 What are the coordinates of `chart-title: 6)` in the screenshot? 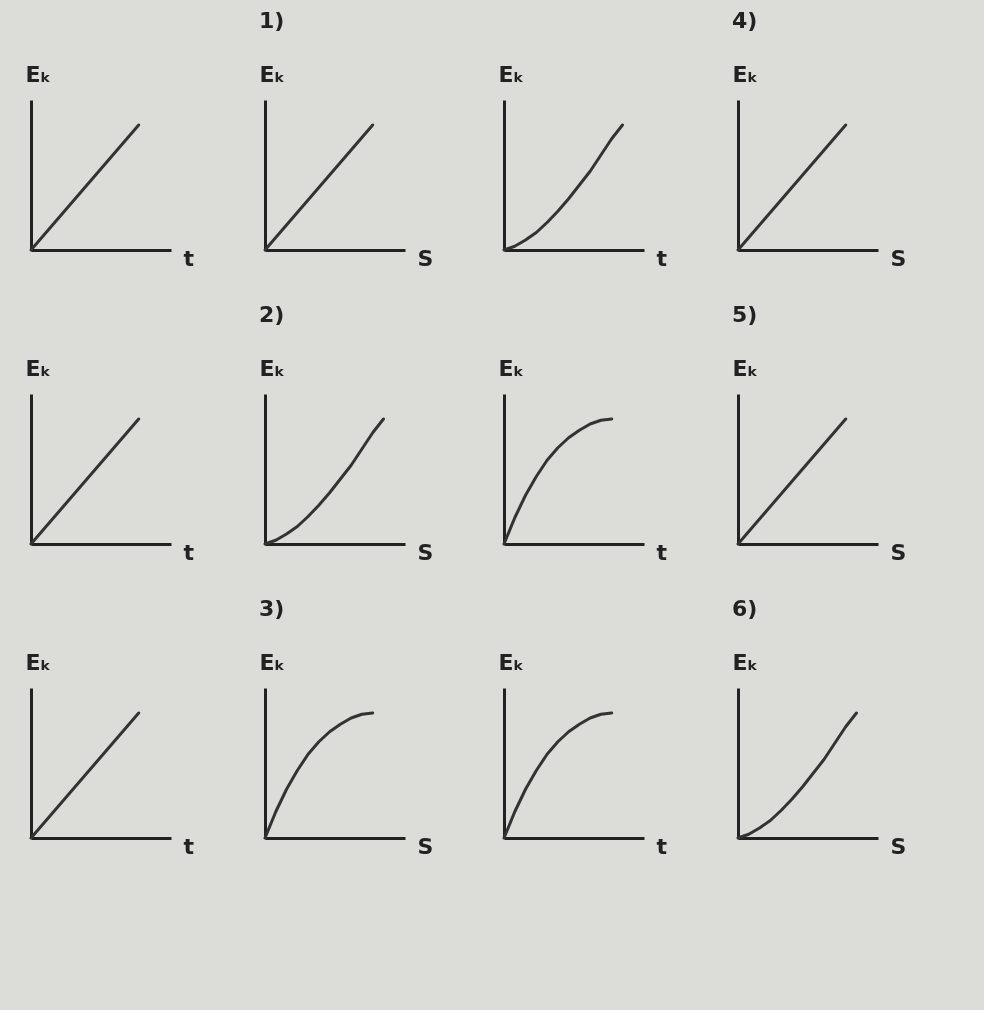 It's located at (745, 608).